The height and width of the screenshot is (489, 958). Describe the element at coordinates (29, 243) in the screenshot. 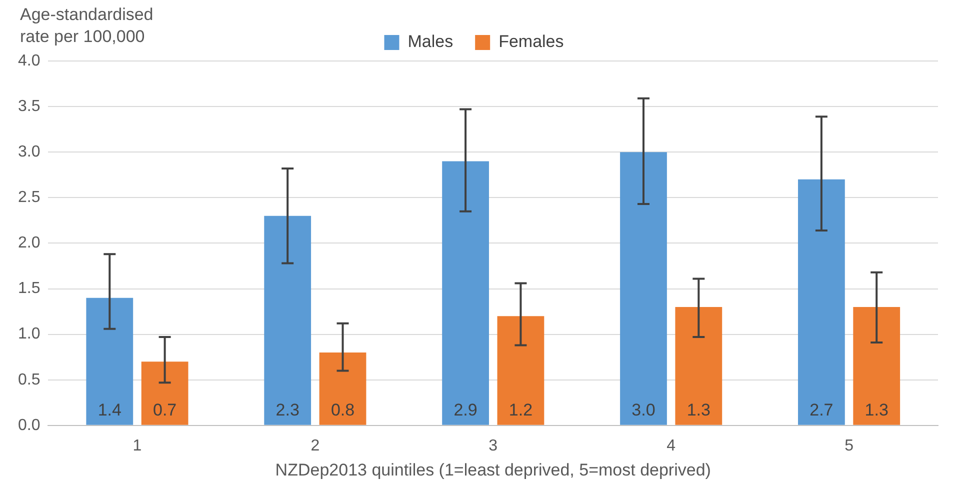

I see `y-tick-label: 2.0` at that location.